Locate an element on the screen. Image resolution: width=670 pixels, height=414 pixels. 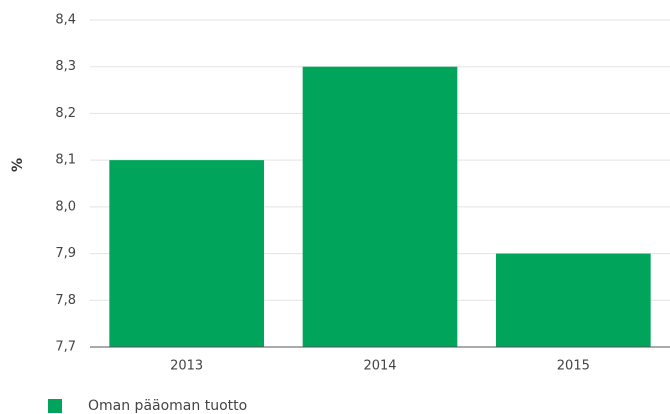
y-tick-label: 7,8 is located at coordinates (65, 300).